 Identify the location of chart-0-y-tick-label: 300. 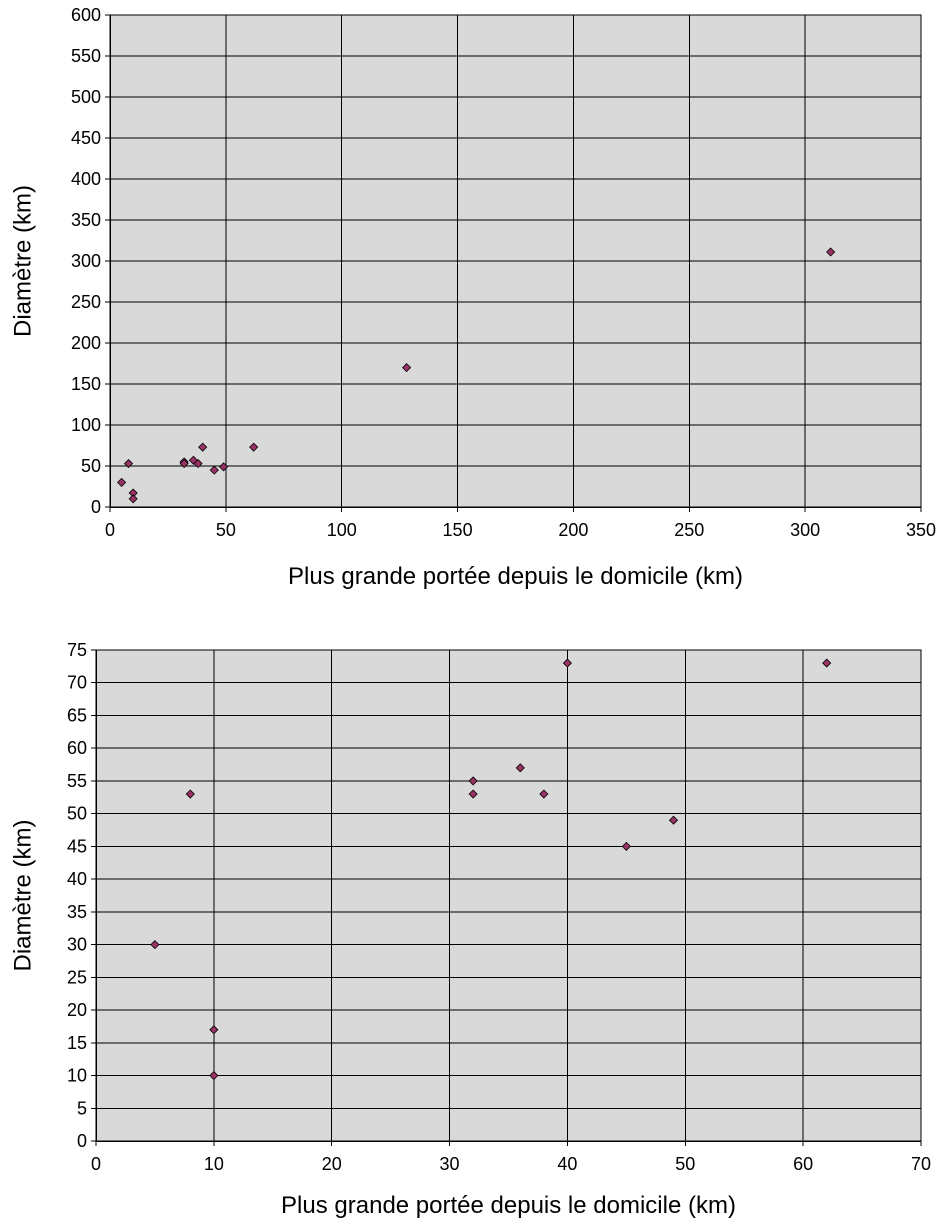
(86, 261).